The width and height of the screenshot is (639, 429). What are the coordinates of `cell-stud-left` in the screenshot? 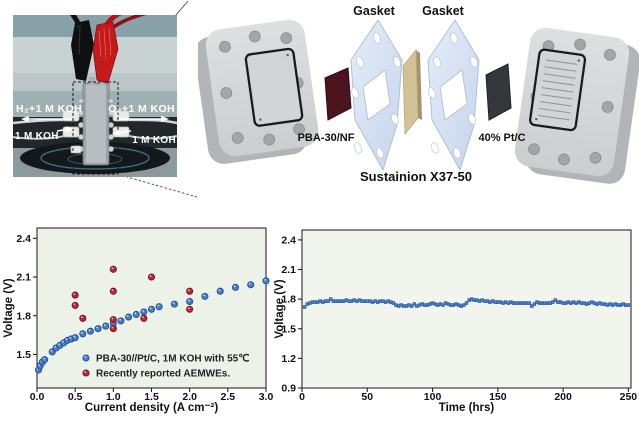 It's located at (92, 81).